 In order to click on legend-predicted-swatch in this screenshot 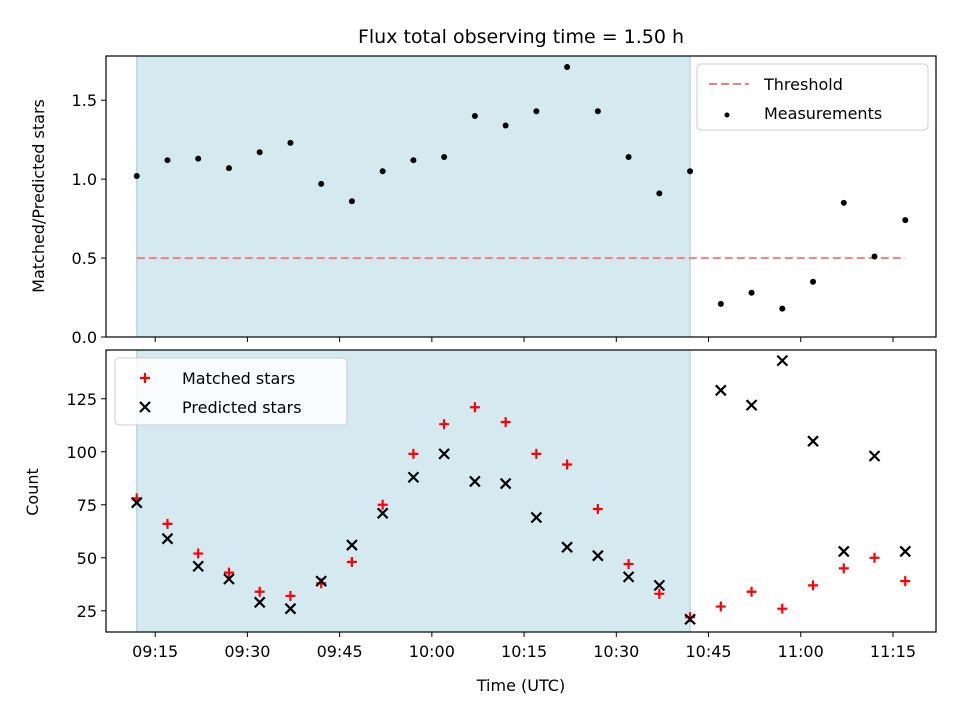, I will do `click(145, 407)`.